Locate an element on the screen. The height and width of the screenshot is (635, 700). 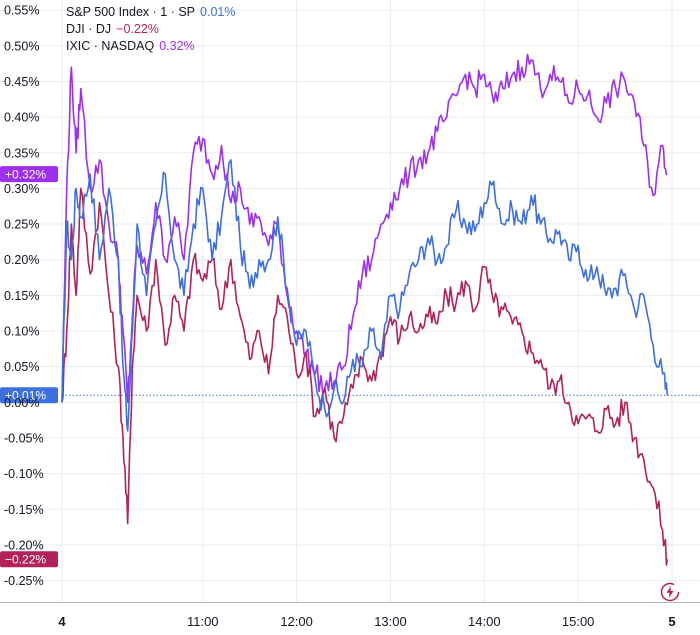
legend-item-dji: DJI · DJ −0.22% is located at coordinates (150, 29).